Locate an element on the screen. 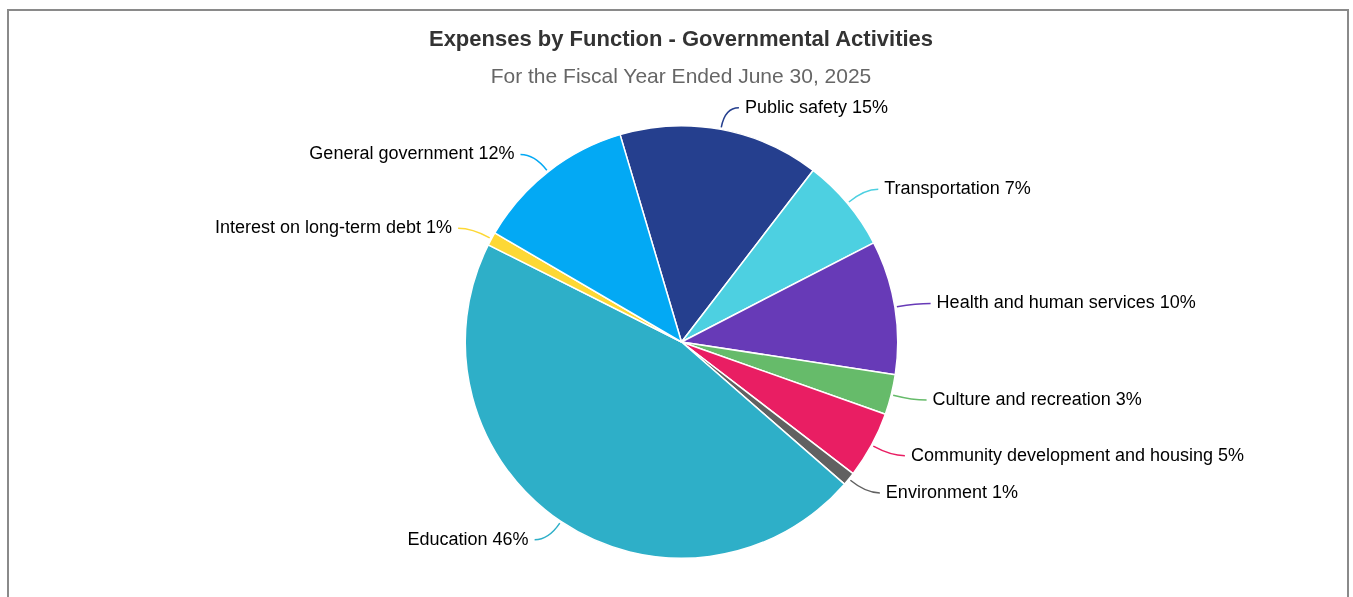  slice-label: Education 46% is located at coordinates (468, 538).